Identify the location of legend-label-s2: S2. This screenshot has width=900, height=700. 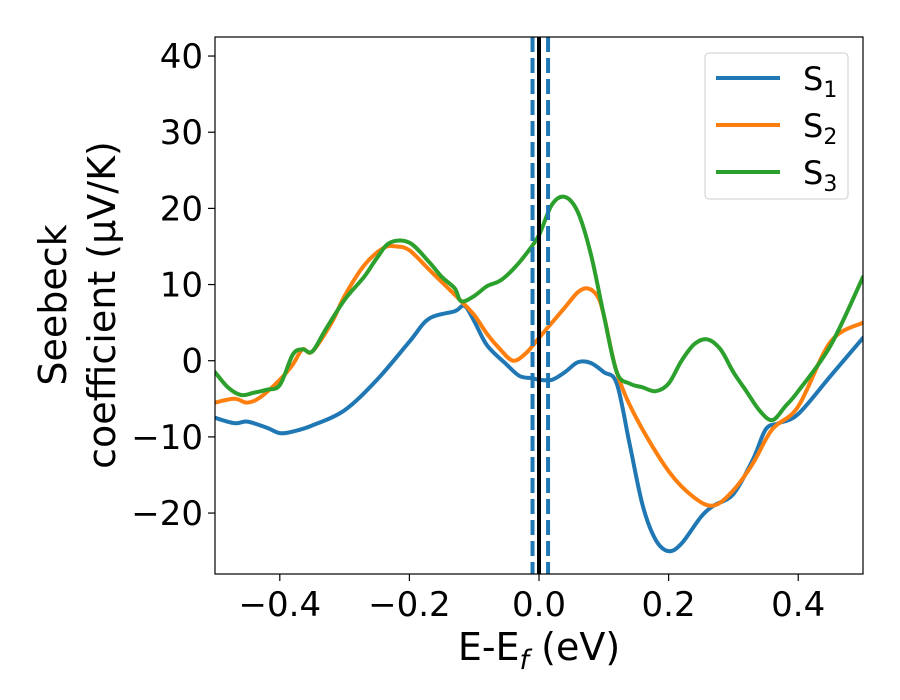
(820, 128).